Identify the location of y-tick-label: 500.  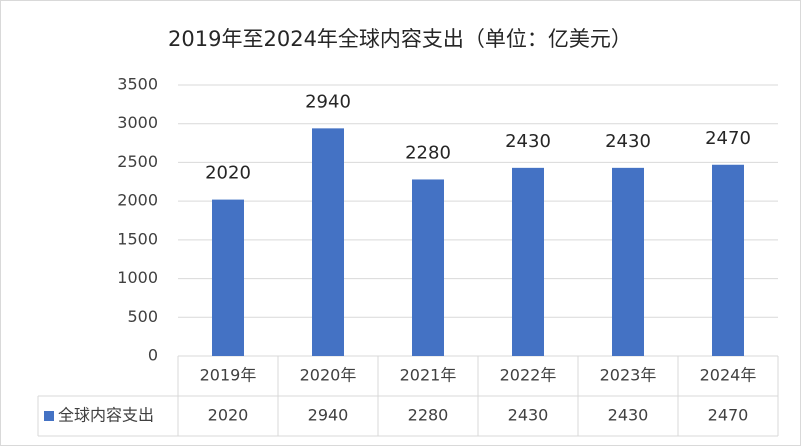
(142, 316).